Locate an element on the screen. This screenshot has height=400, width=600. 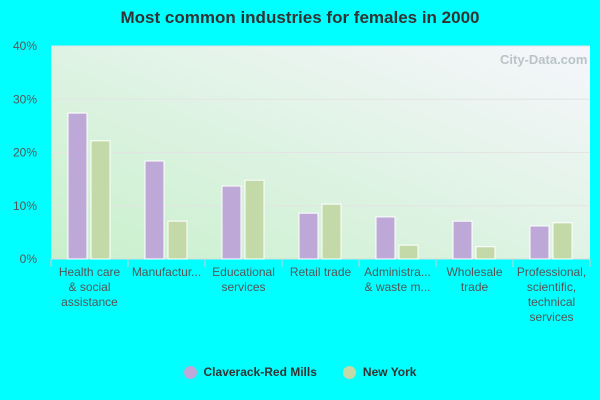
legend-item-claverack: Claverack-Red Mills is located at coordinates (250, 372).